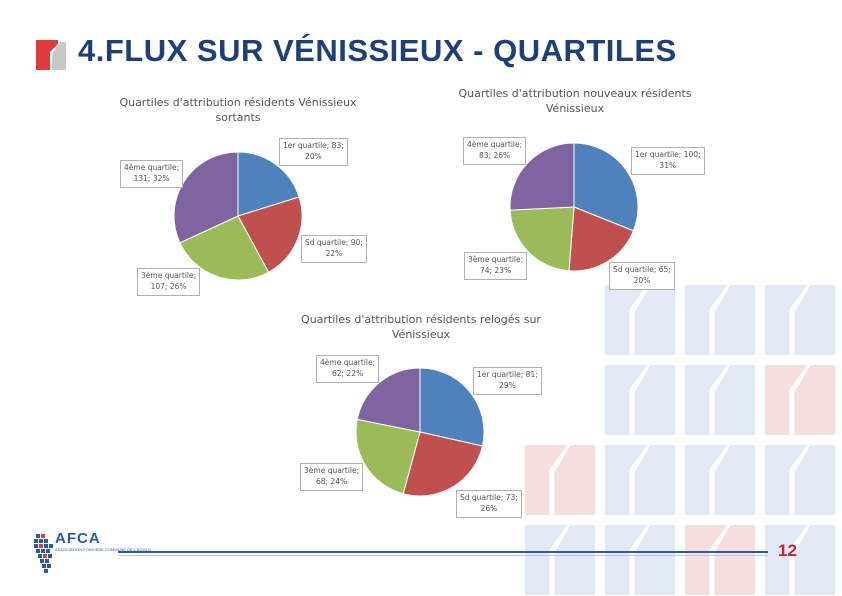 This screenshot has height=596, width=842. I want to click on chart-2-label-q2-line-1: Sd quartile; 65;, so click(642, 269).